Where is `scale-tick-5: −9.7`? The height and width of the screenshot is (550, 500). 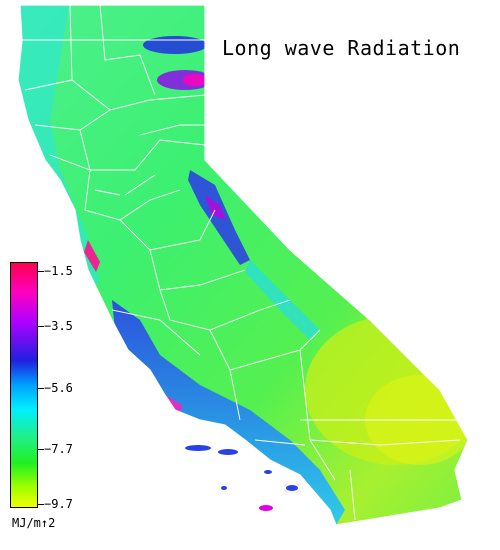
scale-tick-5: −9.7 is located at coordinates (55, 504).